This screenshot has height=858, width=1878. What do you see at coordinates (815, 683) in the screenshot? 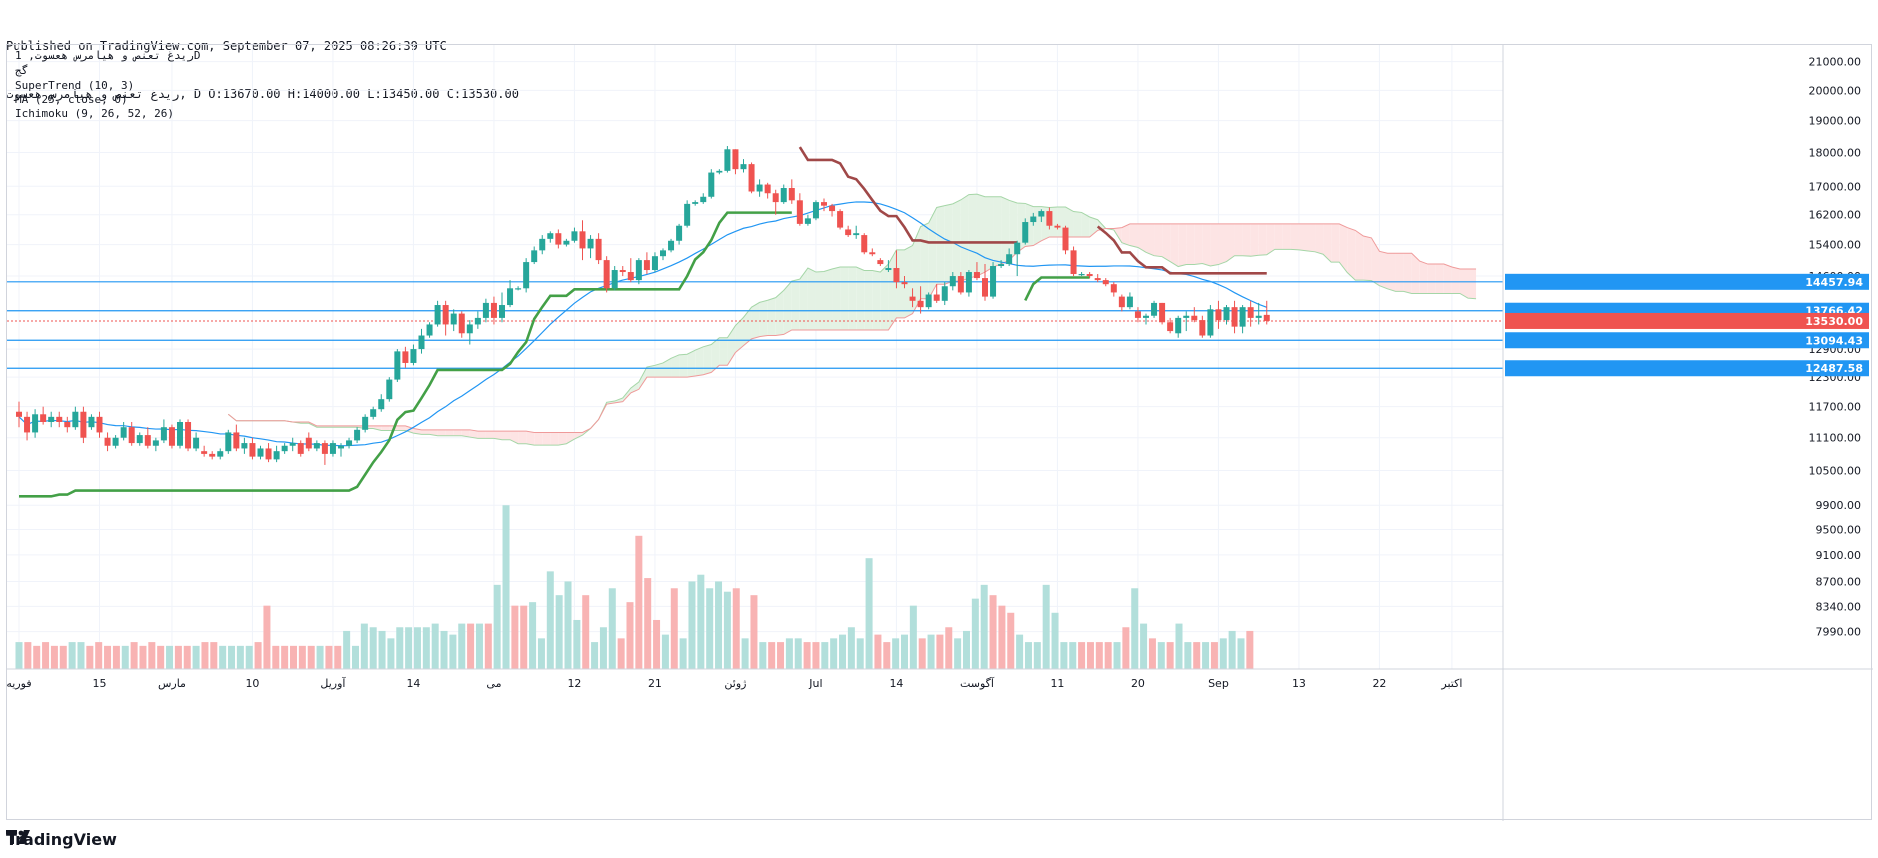
I see `time-tick-label: Jul` at bounding box center [815, 683].